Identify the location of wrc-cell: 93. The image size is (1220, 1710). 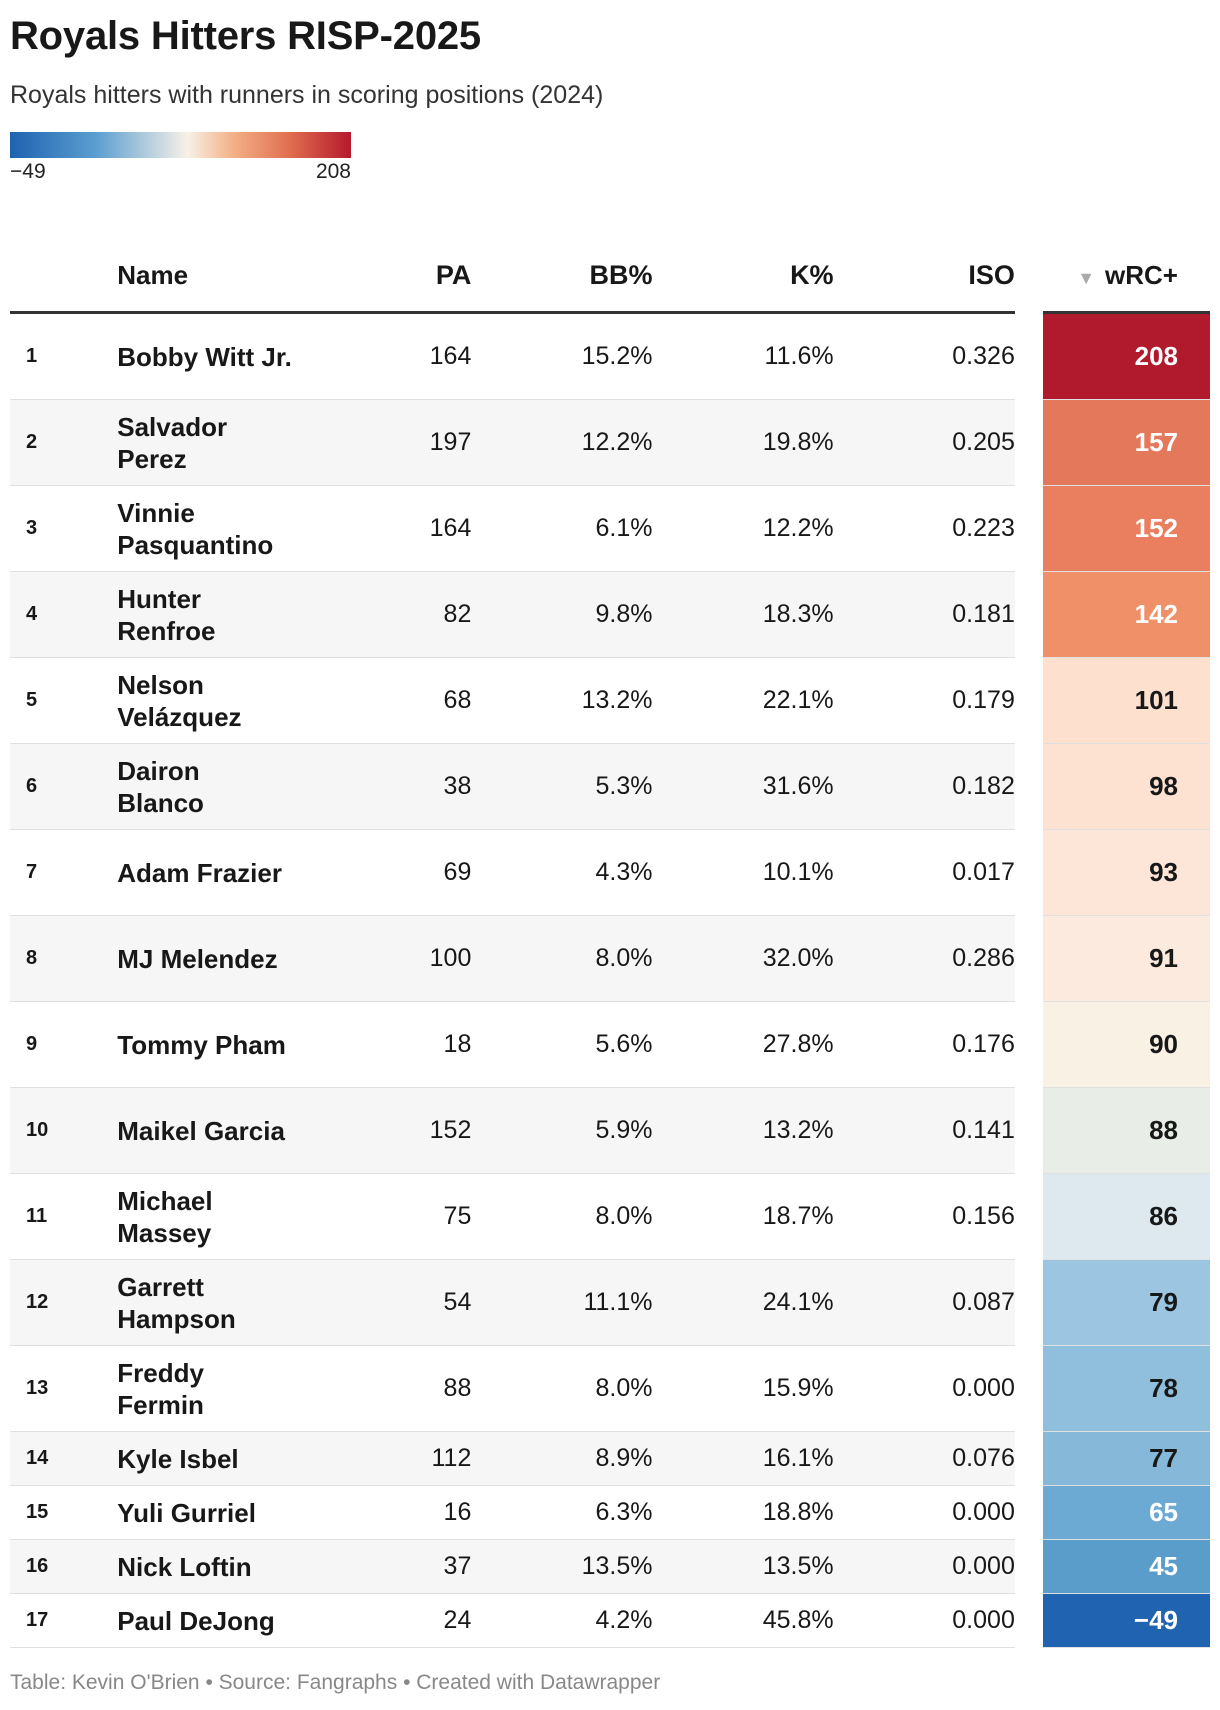
(1112, 872).